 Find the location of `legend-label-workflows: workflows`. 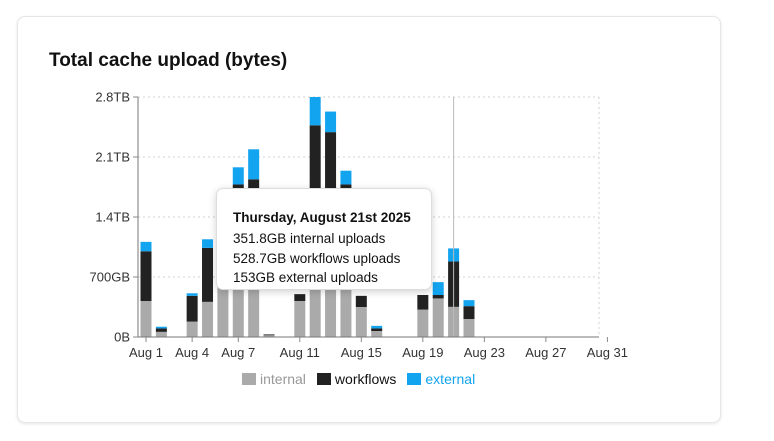

legend-label-workflows: workflows is located at coordinates (365, 379).